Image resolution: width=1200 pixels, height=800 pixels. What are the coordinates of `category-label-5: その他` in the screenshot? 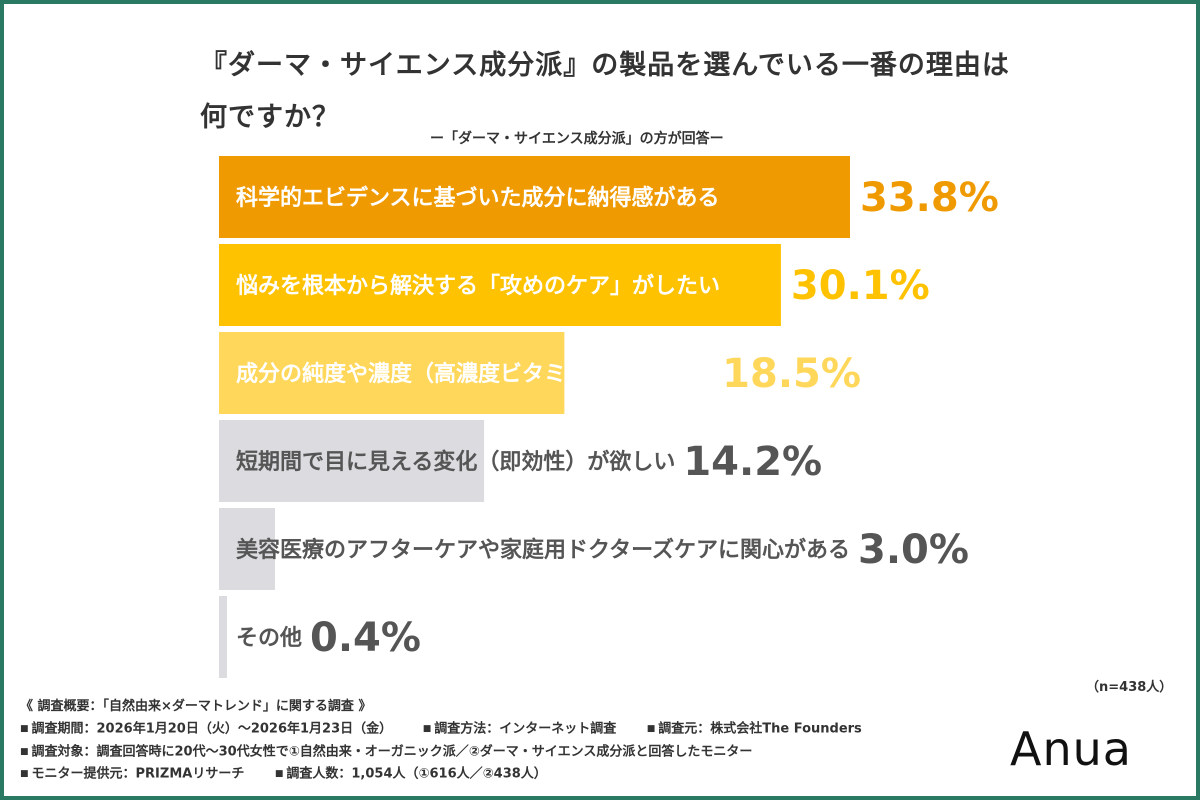 It's located at (269, 638).